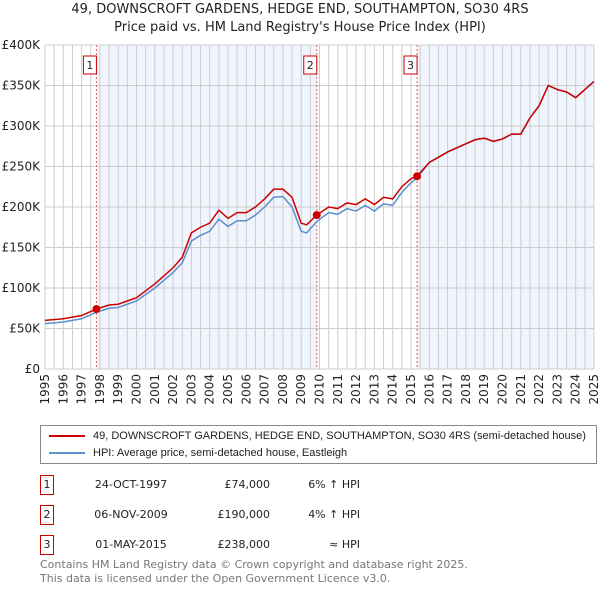 The height and width of the screenshot is (590, 600). What do you see at coordinates (63, 389) in the screenshot?
I see `x-tick-label: 1996` at bounding box center [63, 389].